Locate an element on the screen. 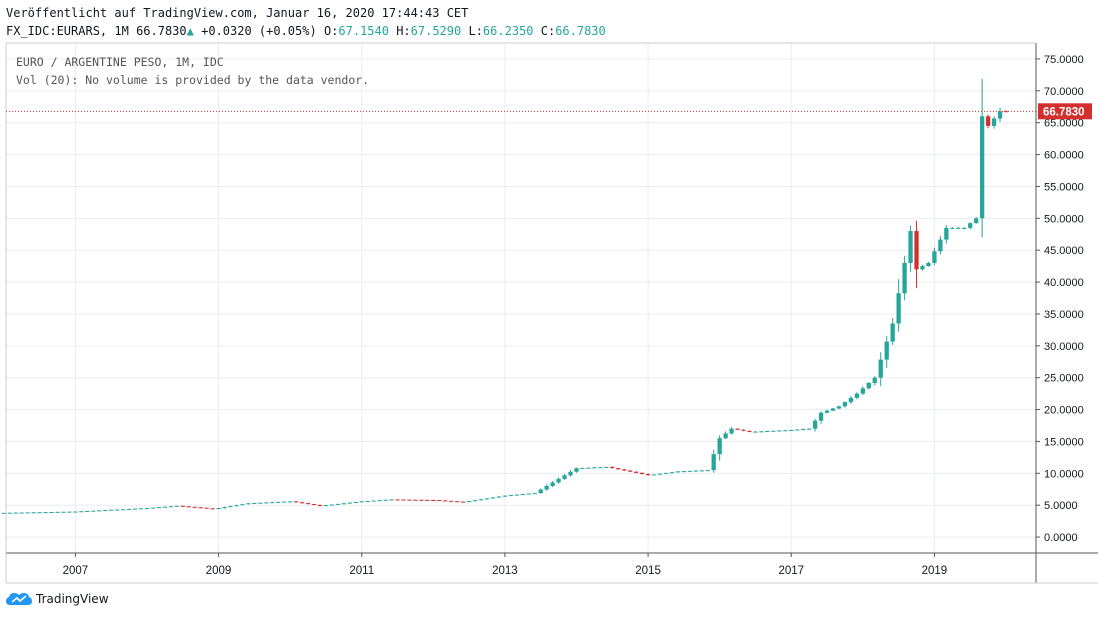  time-tick-label: 2009 is located at coordinates (219, 571).